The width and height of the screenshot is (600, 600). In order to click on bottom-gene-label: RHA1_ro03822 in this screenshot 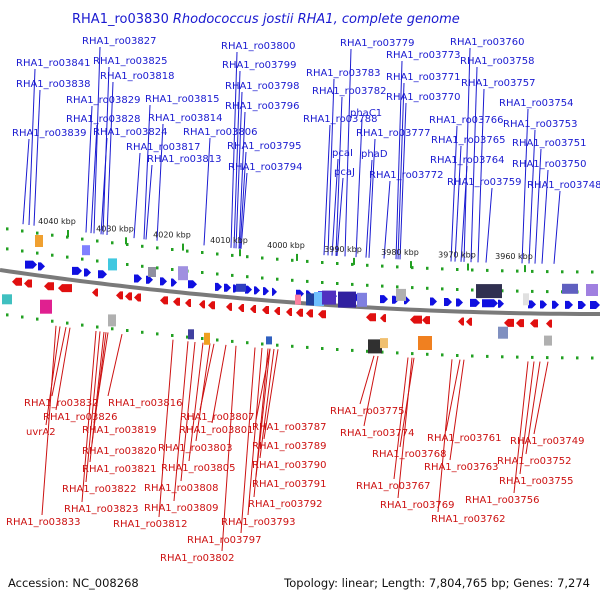, I will do `click(99, 489)`.